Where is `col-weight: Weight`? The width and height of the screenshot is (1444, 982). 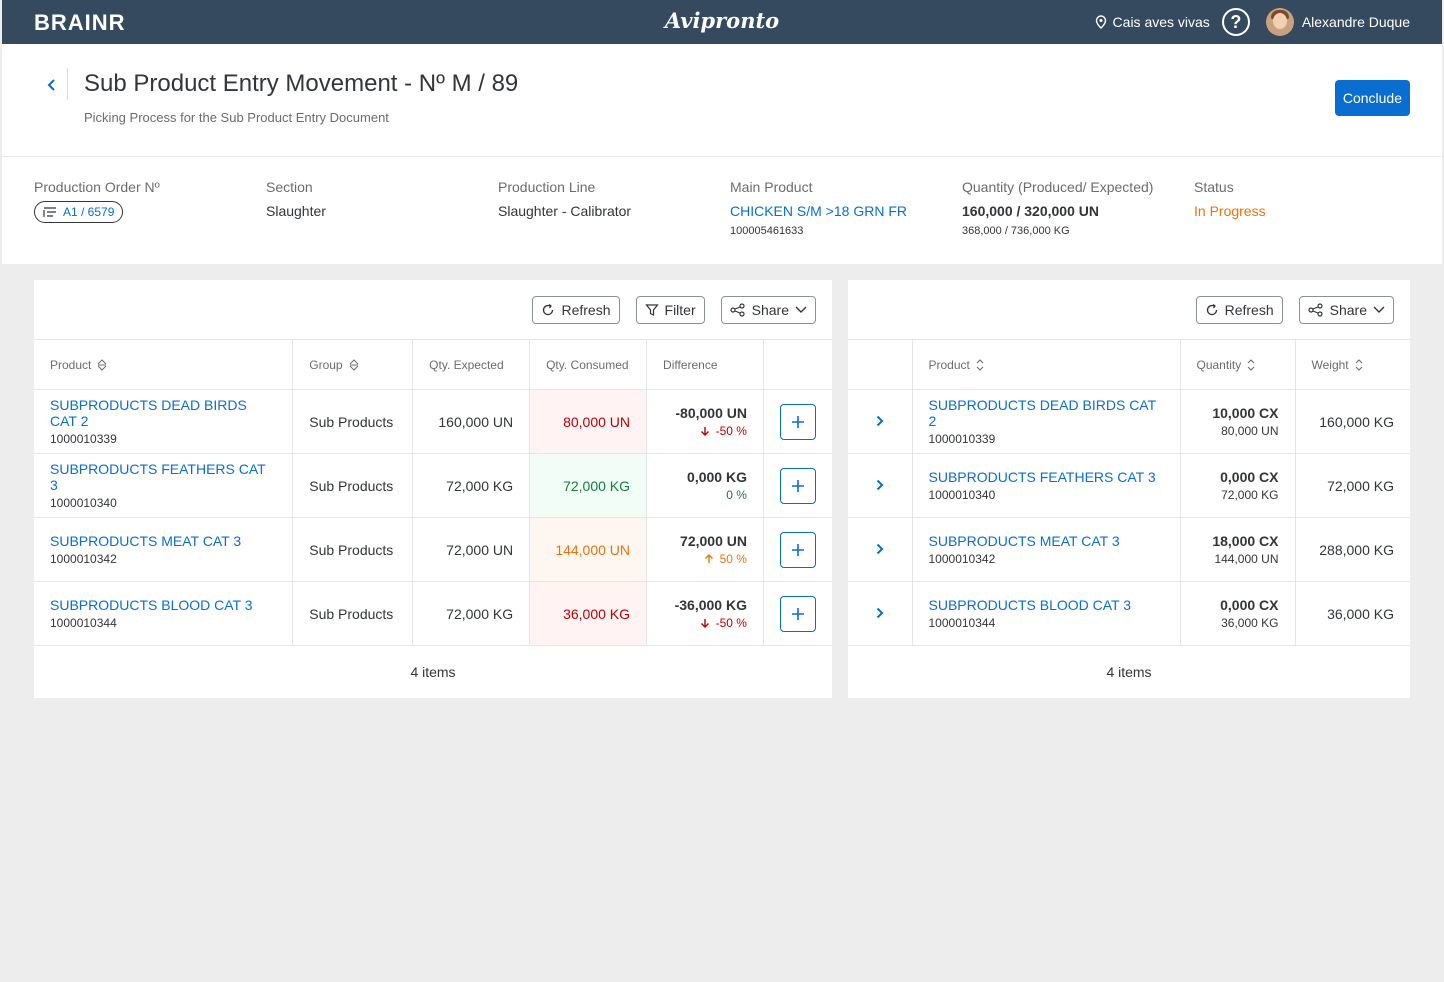
col-weight: Weight is located at coordinates (1352, 364).